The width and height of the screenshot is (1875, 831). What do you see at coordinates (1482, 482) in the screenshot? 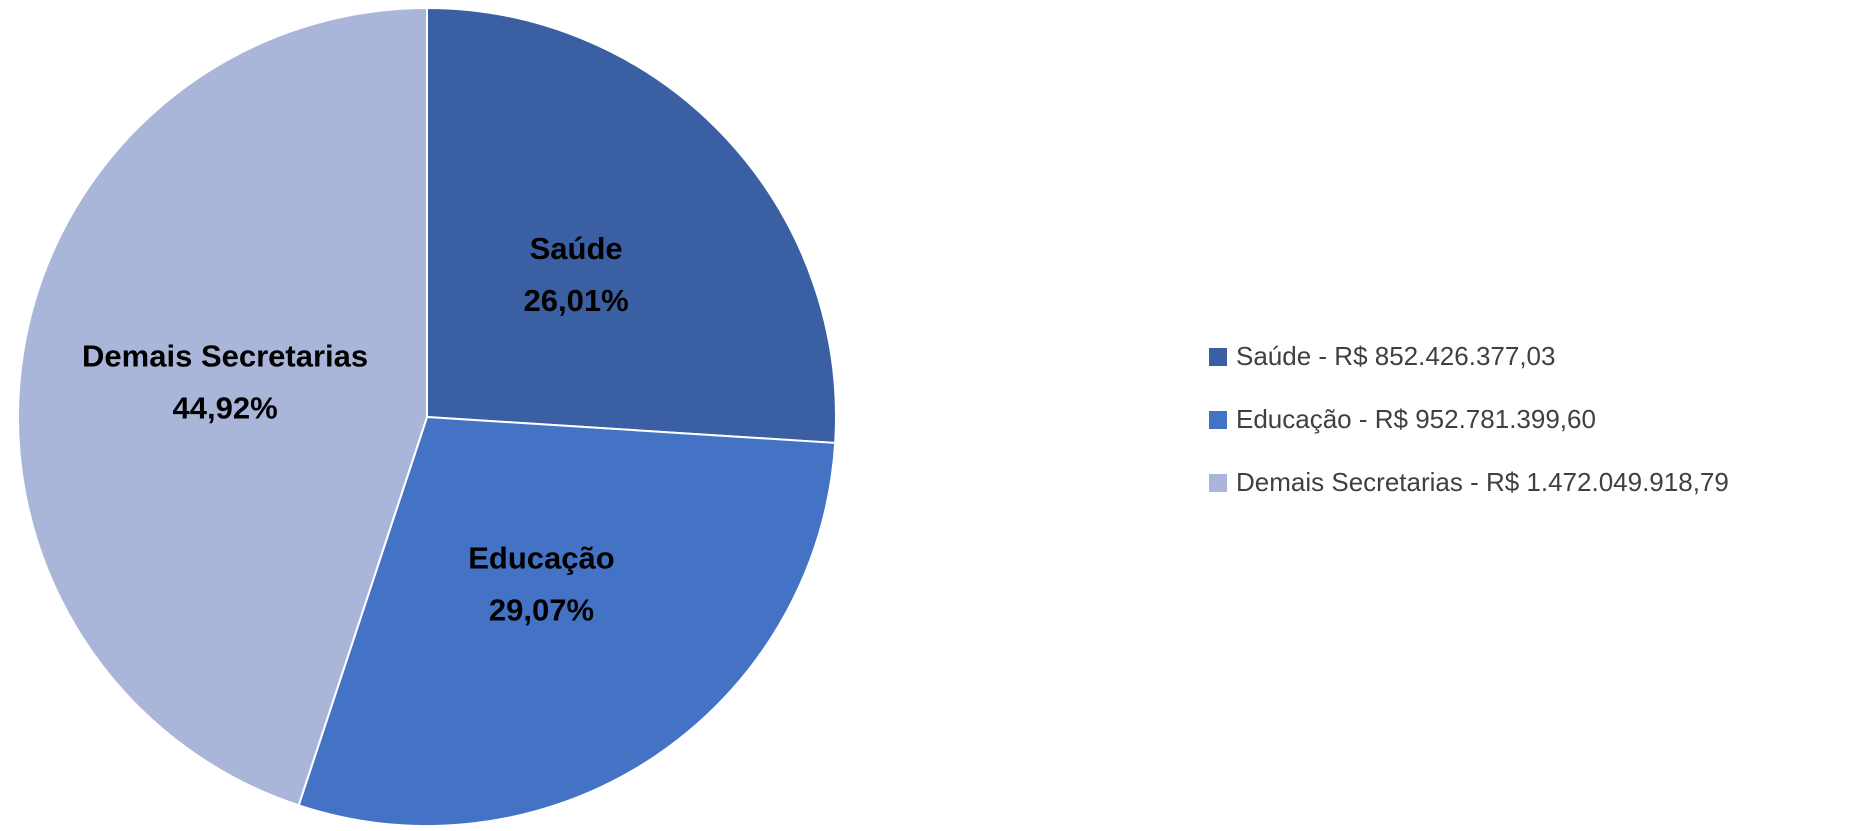
I see `legend-label: Demais Secretarias - R$ 1.472.049.918,79` at bounding box center [1482, 482].